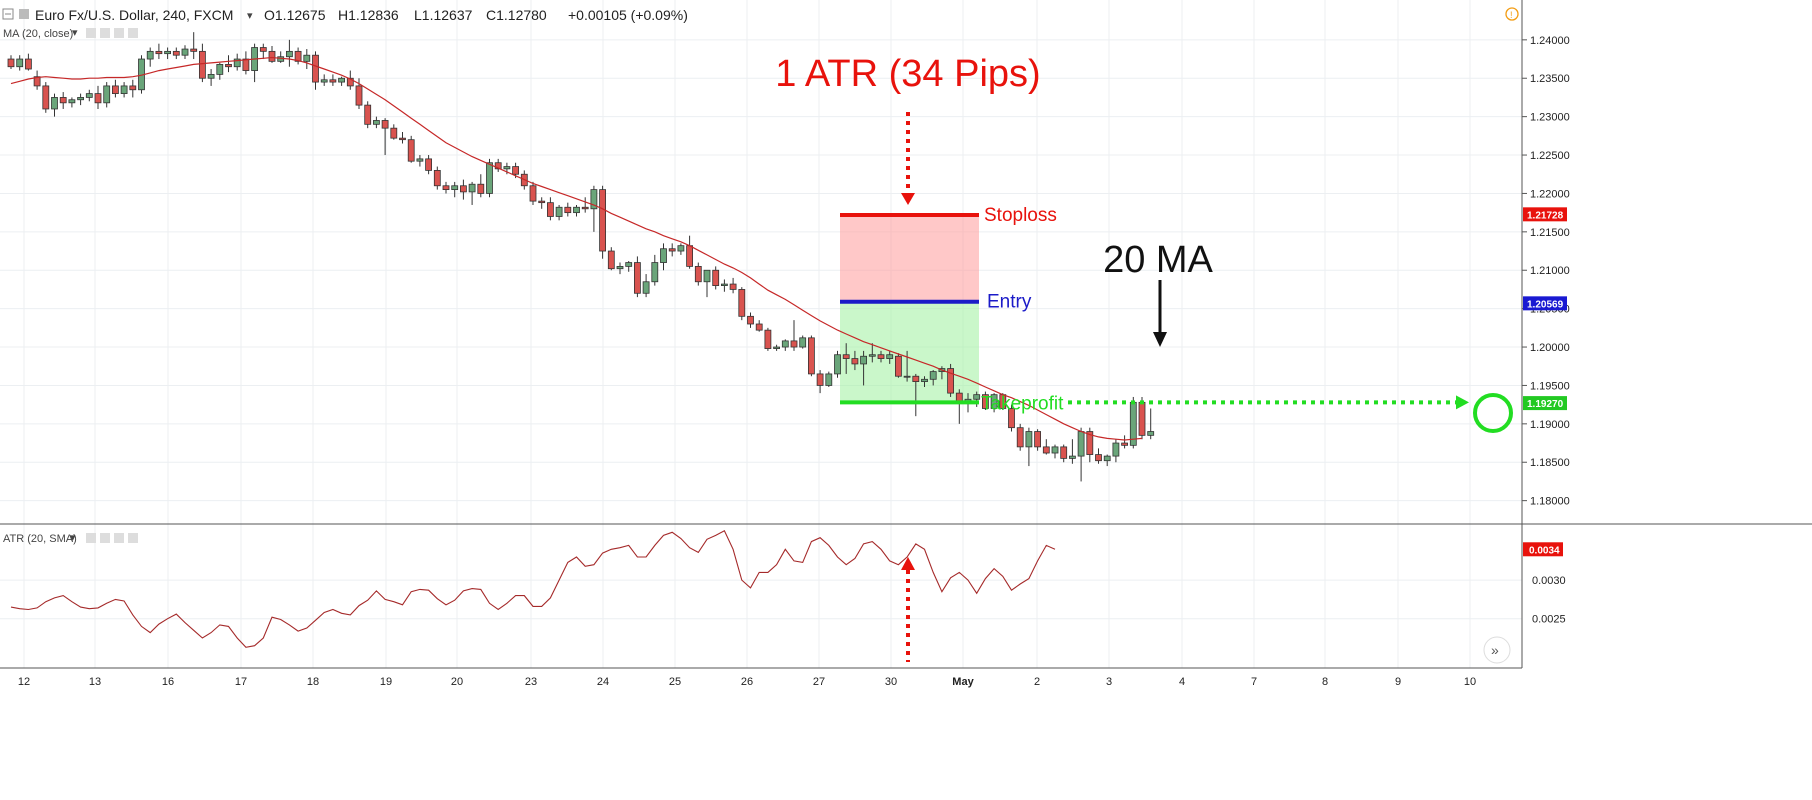  Describe the element at coordinates (1550, 463) in the screenshot. I see `y-tick-label: 1.18500` at that location.